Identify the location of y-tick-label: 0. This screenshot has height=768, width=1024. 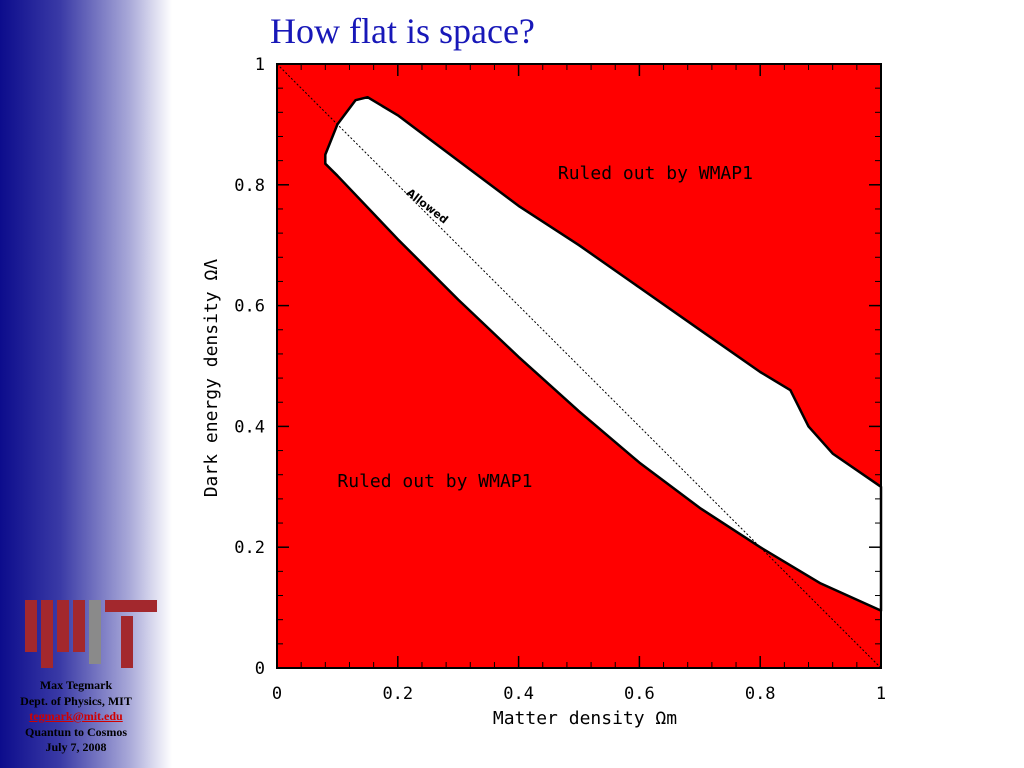
(260, 669).